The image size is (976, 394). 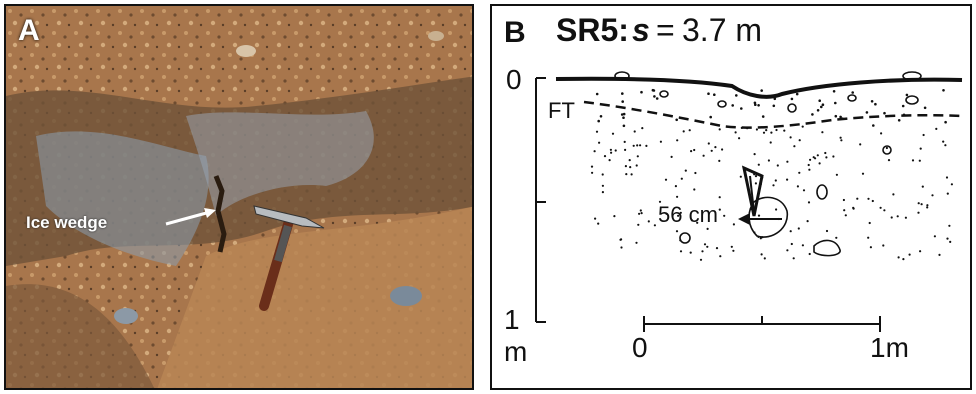 I want to click on scale-start-label: 0, so click(x=640, y=347).